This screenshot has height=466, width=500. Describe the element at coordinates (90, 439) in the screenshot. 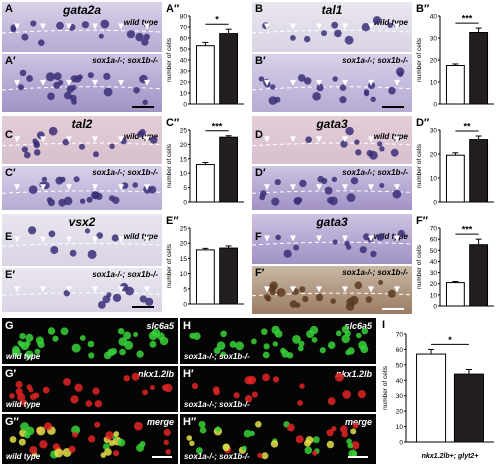

I see `panel-G-merge-image: G′′ merge wild type` at that location.